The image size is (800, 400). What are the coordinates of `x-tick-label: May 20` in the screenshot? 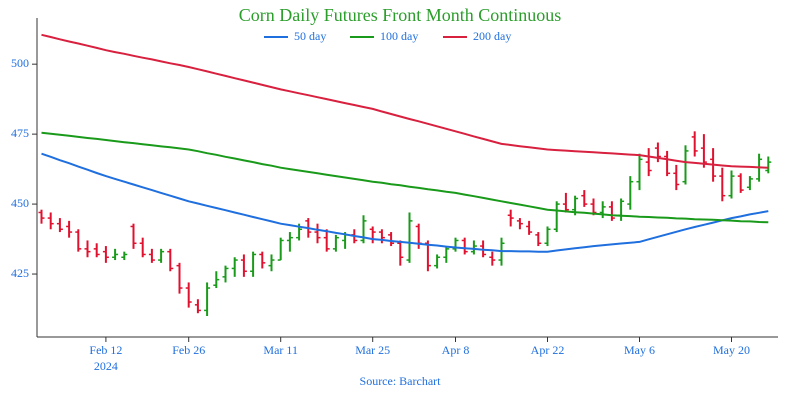 It's located at (731, 350).